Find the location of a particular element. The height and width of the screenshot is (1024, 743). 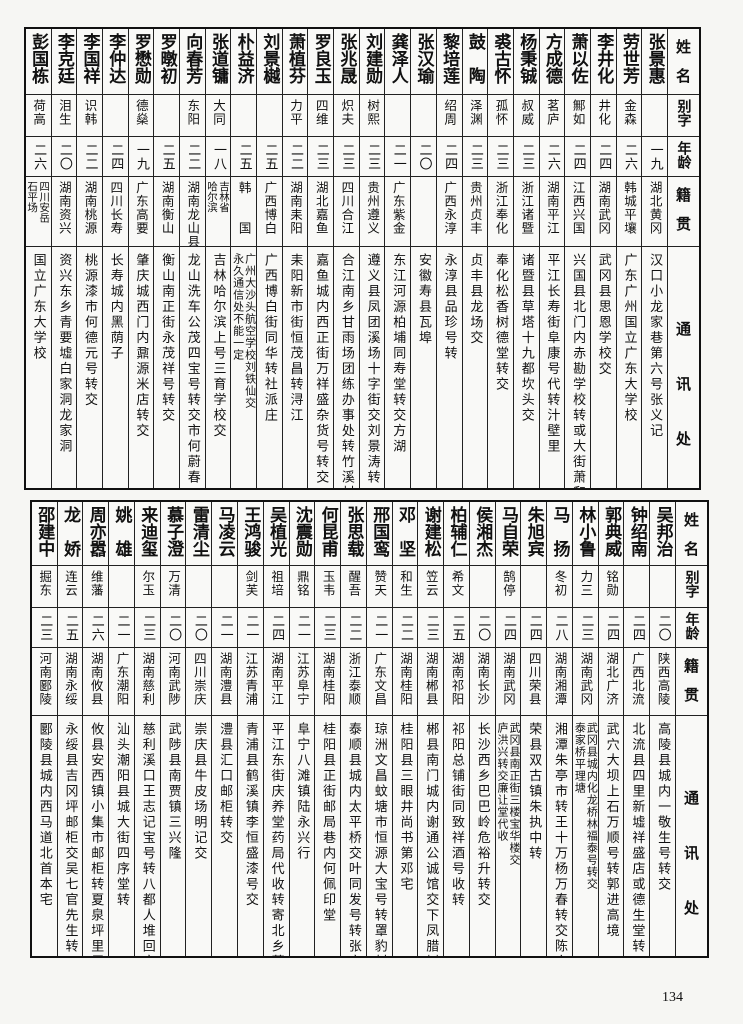

person-column: 张景惠 一九 湖北黄冈 汉口小龙家巷第六号张义记 is located at coordinates (654, 258).